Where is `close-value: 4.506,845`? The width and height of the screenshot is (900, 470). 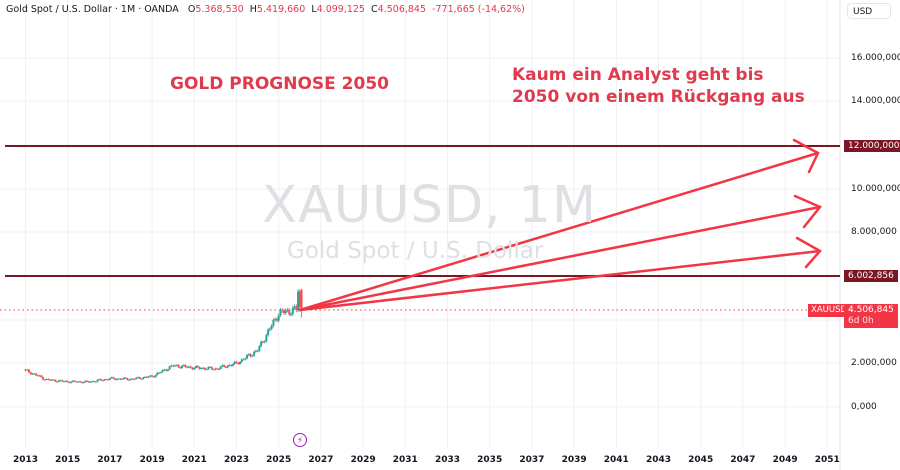 close-value: 4.506,845 is located at coordinates (402, 9).